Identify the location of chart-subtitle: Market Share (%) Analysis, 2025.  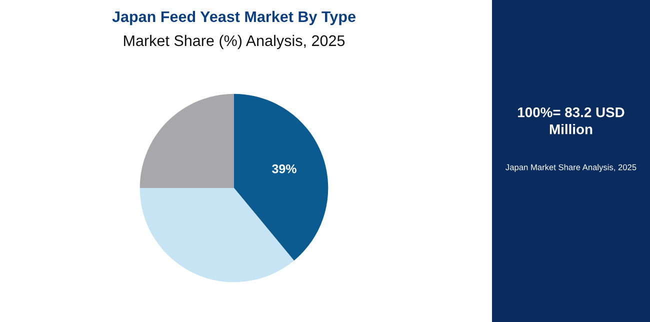
(234, 42).